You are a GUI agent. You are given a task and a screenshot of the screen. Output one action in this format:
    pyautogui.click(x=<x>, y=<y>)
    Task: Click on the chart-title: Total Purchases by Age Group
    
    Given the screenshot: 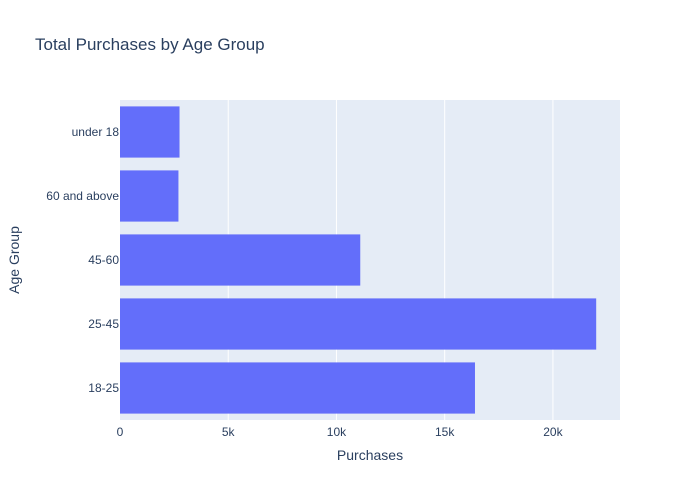 What is the action you would take?
    pyautogui.click(x=150, y=44)
    